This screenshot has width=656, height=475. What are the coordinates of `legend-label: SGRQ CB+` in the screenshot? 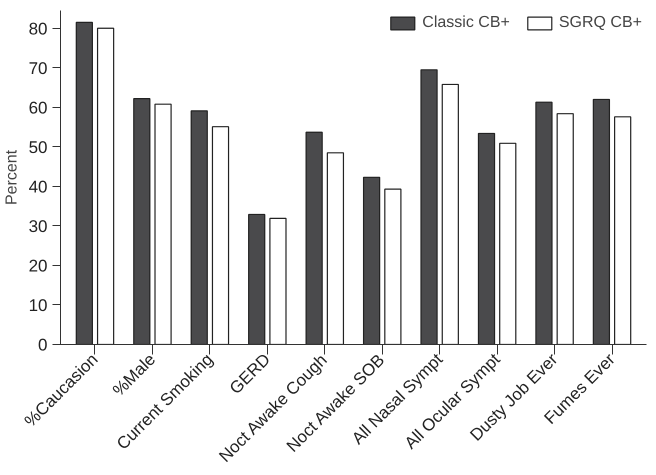 It's located at (600, 23).